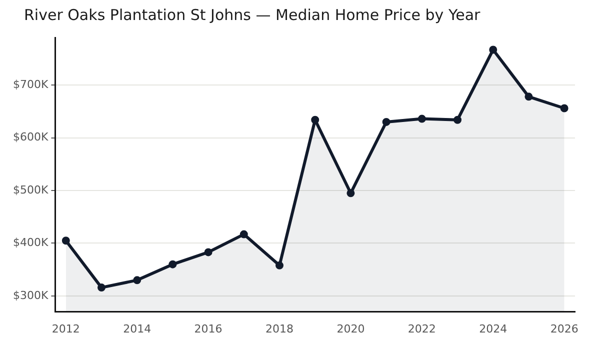 The image size is (599, 343). What do you see at coordinates (564, 329) in the screenshot?
I see `x-tick-label: 2026` at bounding box center [564, 329].